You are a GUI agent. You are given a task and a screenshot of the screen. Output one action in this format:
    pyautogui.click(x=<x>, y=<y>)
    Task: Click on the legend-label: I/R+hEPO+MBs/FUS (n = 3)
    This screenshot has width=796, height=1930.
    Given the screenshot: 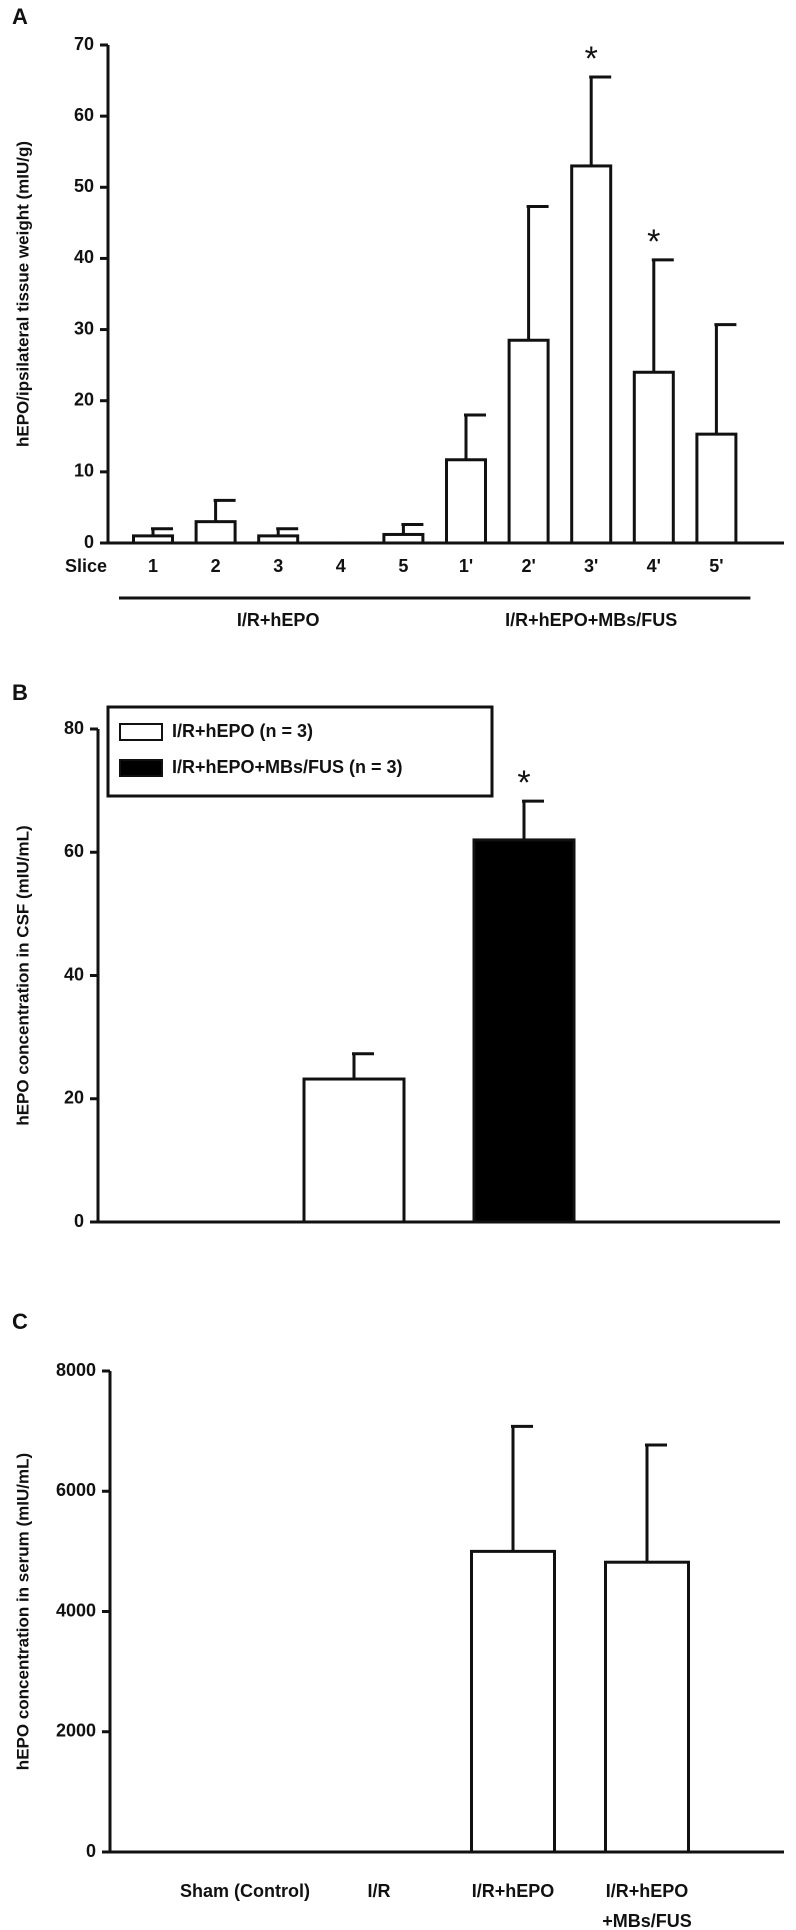 What is the action you would take?
    pyautogui.click(x=287, y=767)
    